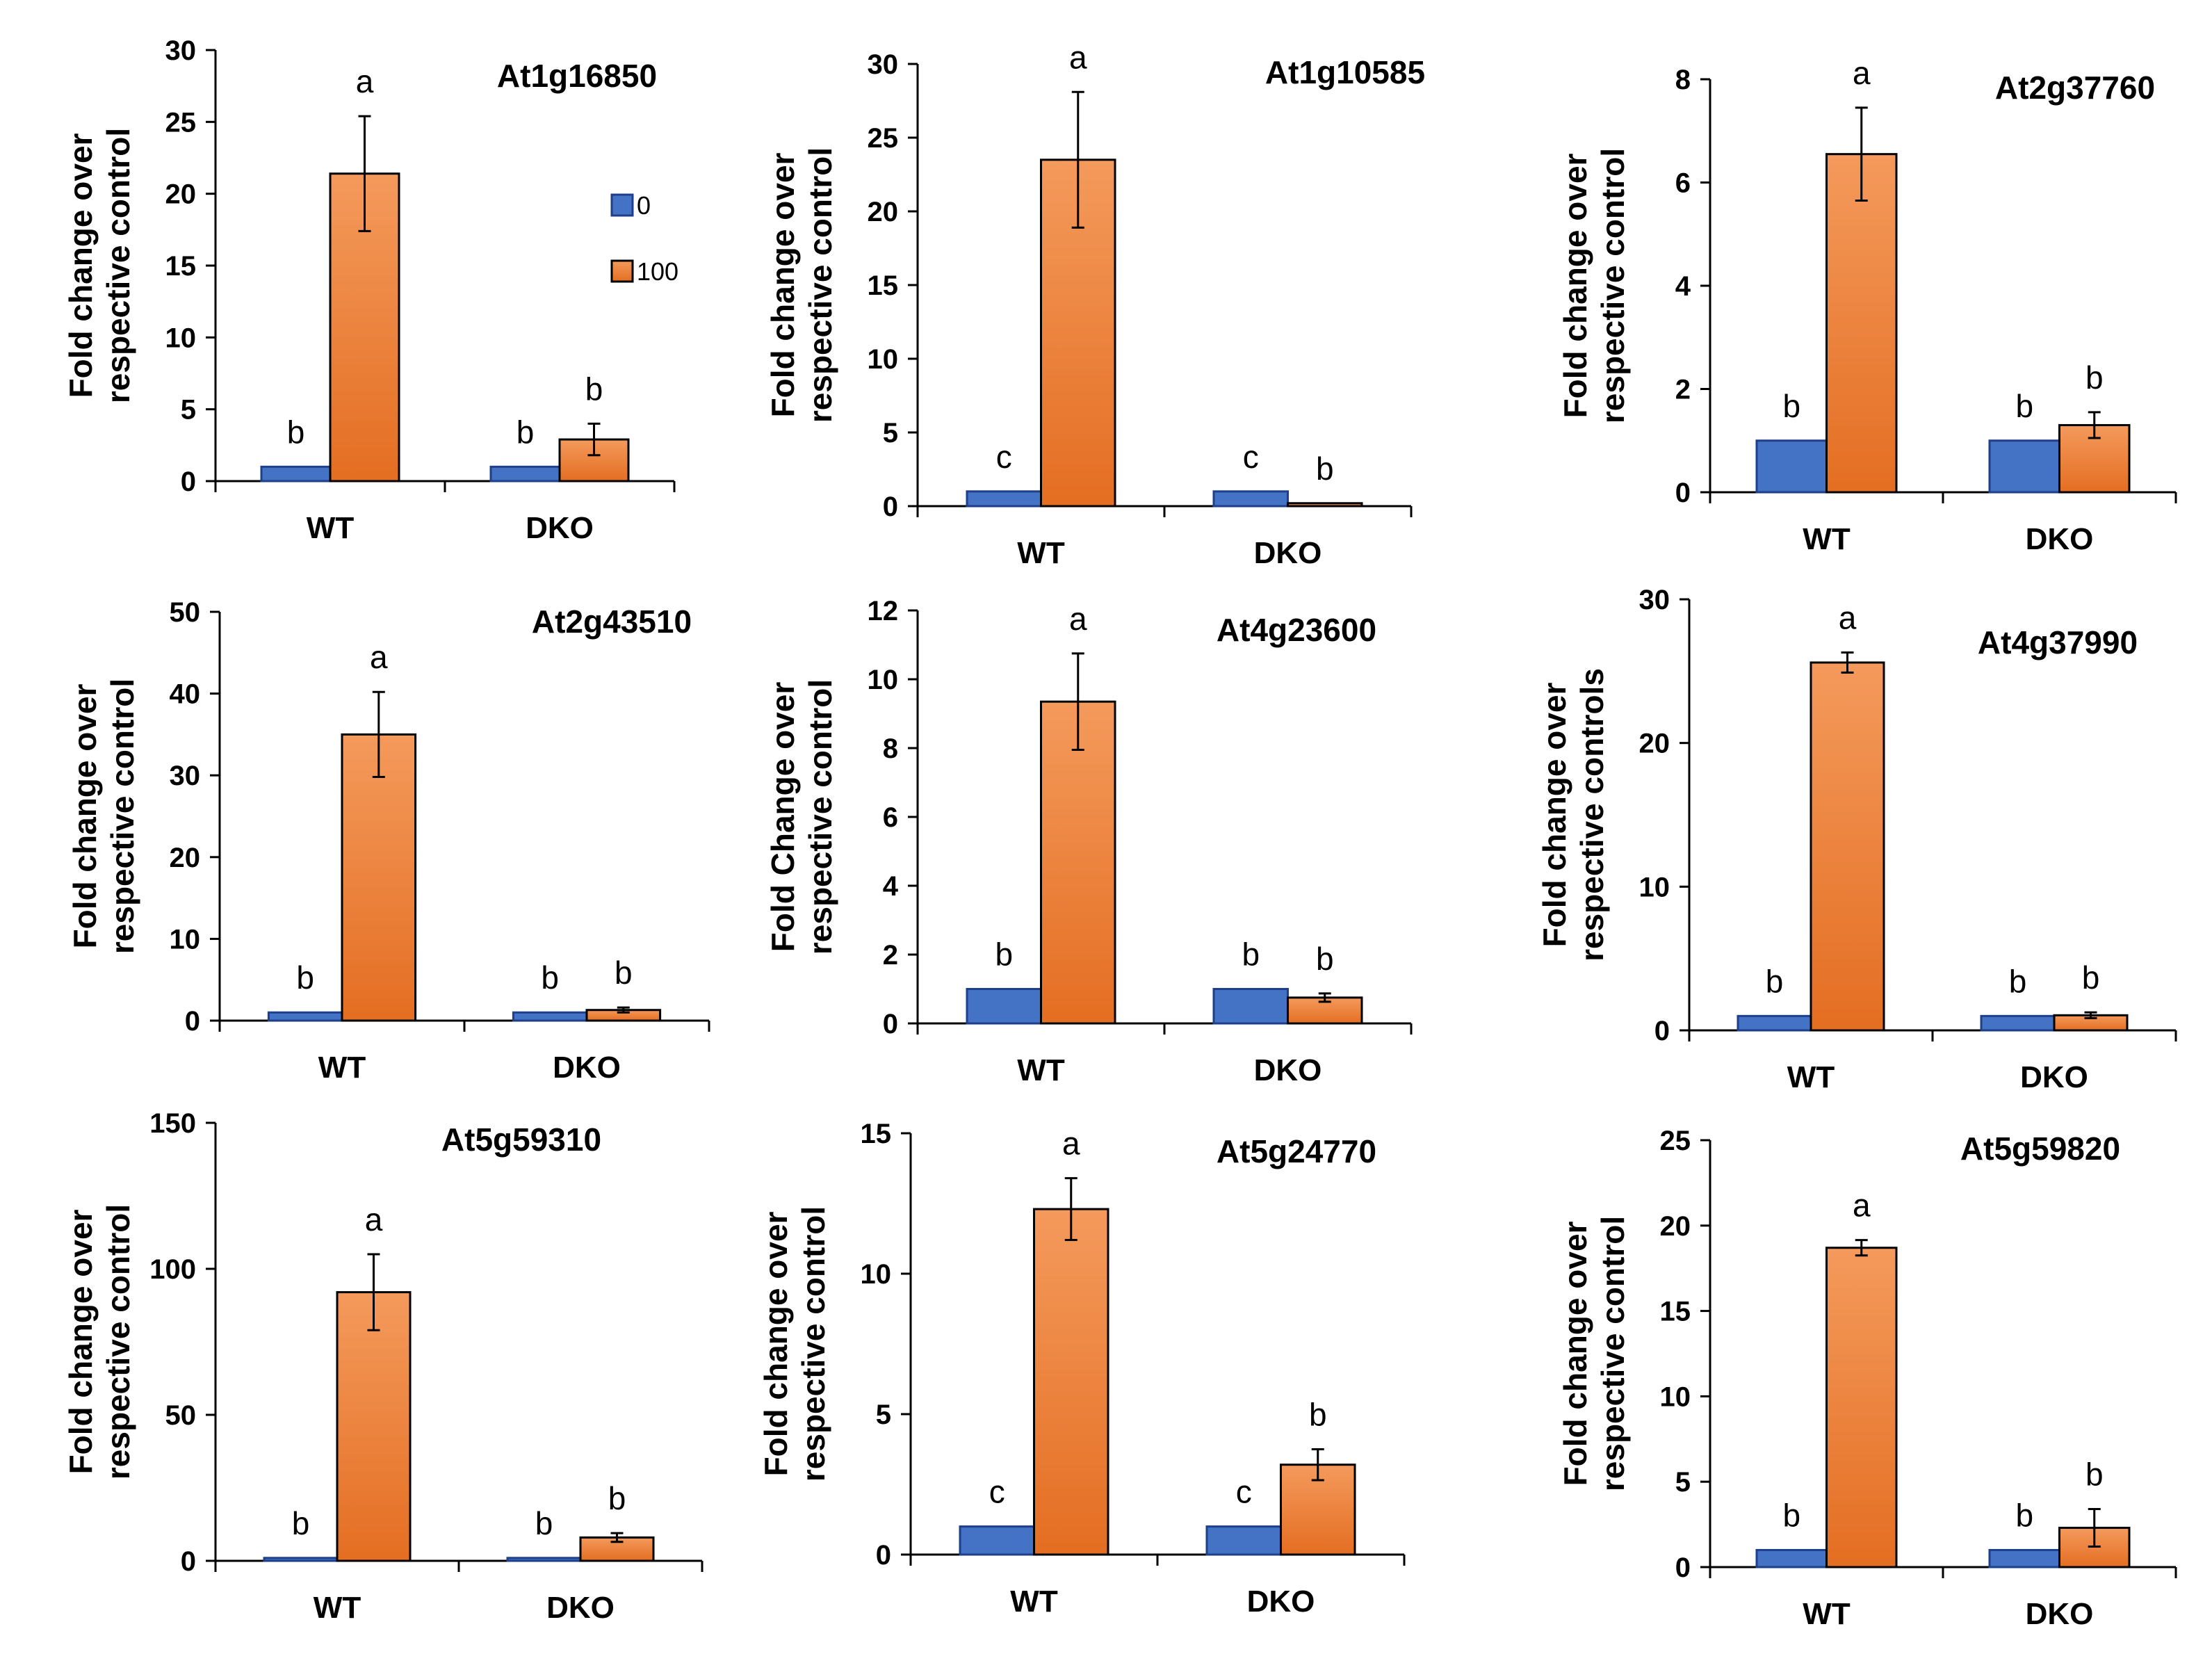 Image resolution: width=2212 pixels, height=1654 pixels. Describe the element at coordinates (657, 271) in the screenshot. I see `legend-label-100: 100` at that location.